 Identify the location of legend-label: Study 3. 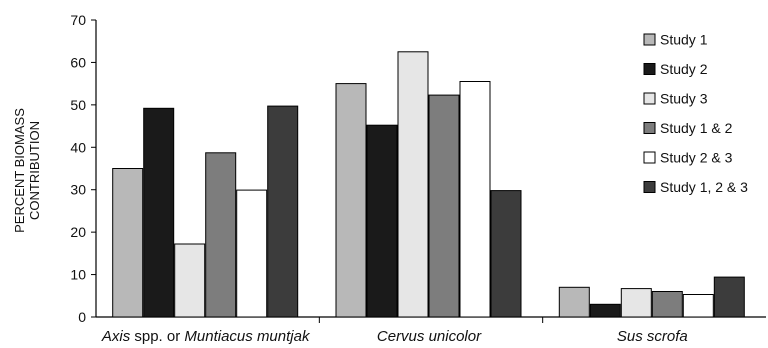
(684, 99).